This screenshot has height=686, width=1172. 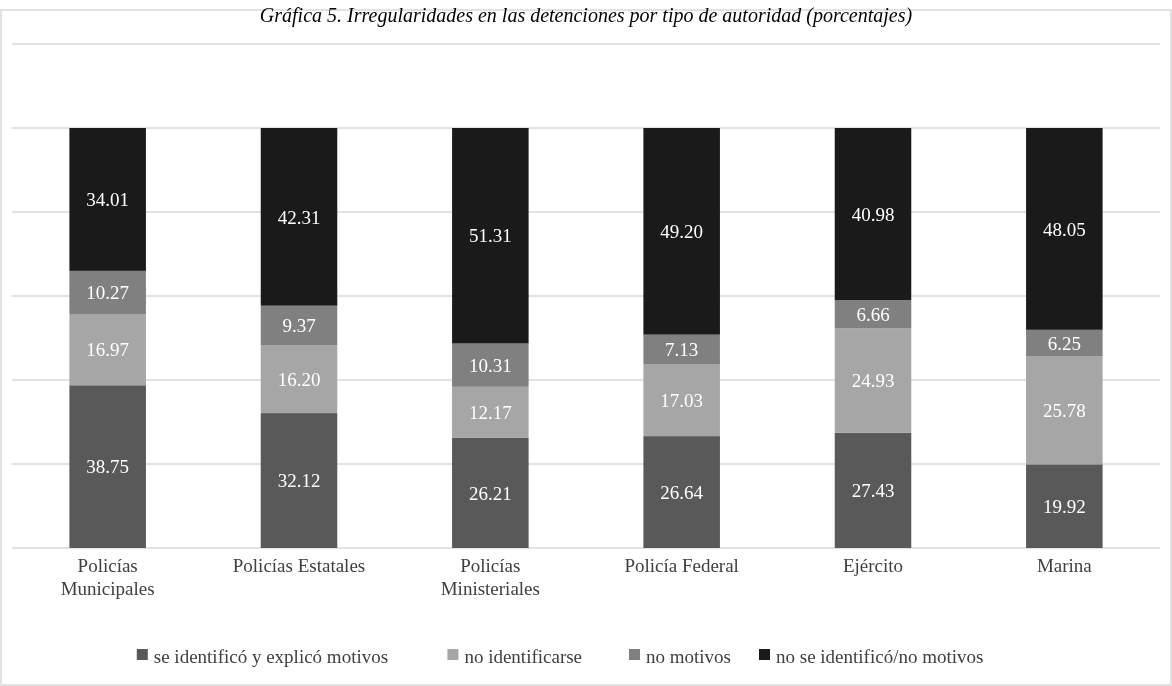 I want to click on x-tick-label: Ejército, so click(x=873, y=565).